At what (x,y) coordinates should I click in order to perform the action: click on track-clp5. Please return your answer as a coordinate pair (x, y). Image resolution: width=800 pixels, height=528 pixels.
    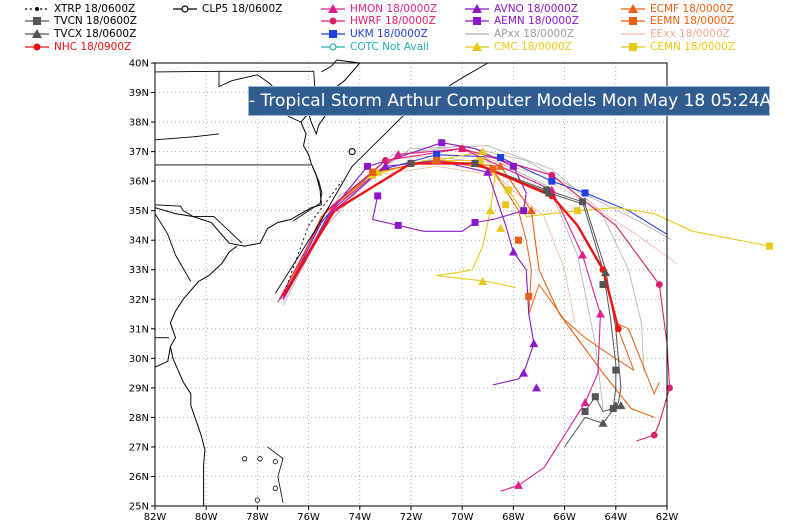
    Looking at the image, I should click on (381, 178).